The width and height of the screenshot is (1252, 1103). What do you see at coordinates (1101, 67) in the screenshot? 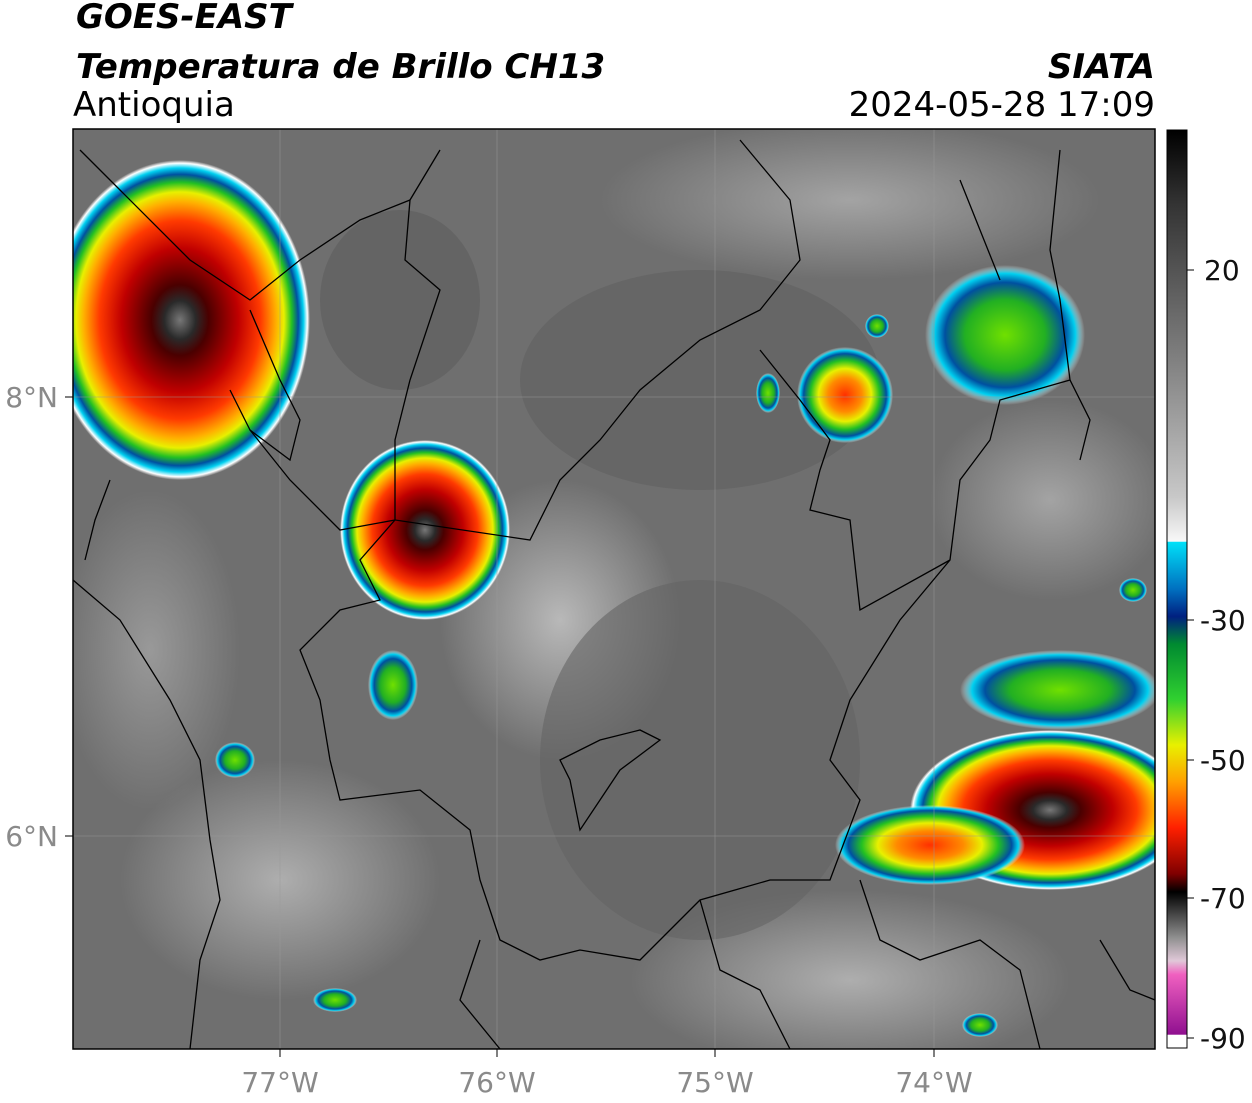
I see `source: SIATA` at bounding box center [1101, 67].